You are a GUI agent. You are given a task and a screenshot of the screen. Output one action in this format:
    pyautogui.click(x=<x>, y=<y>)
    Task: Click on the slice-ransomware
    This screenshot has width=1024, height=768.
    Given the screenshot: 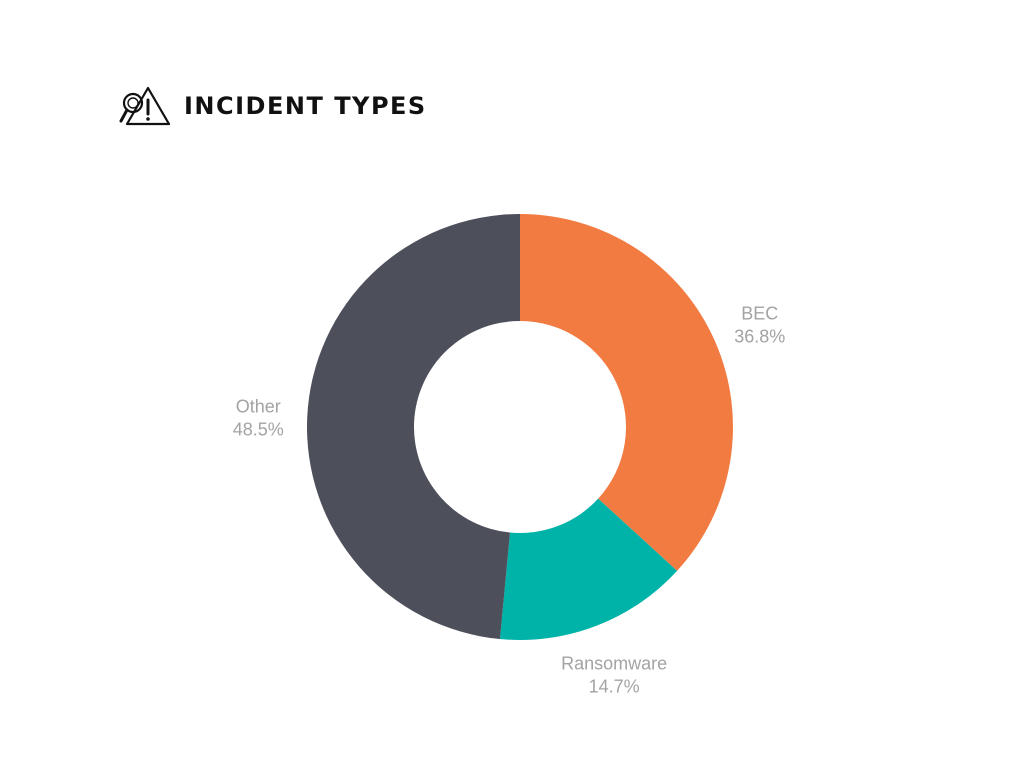 What is the action you would take?
    pyautogui.click(x=588, y=569)
    